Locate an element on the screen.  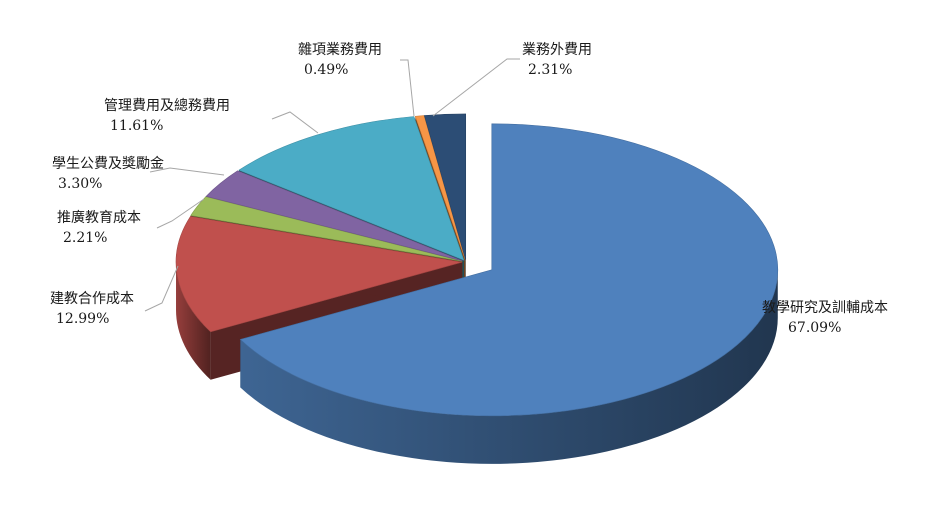
slice-value-2: 2.21% is located at coordinates (85, 238).